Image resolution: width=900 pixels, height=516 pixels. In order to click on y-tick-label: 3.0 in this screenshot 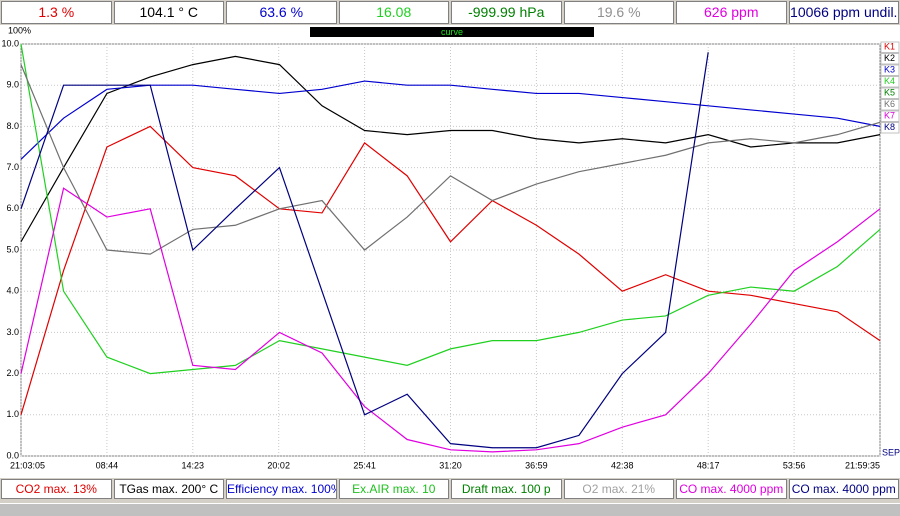, I will do `click(12, 332)`.